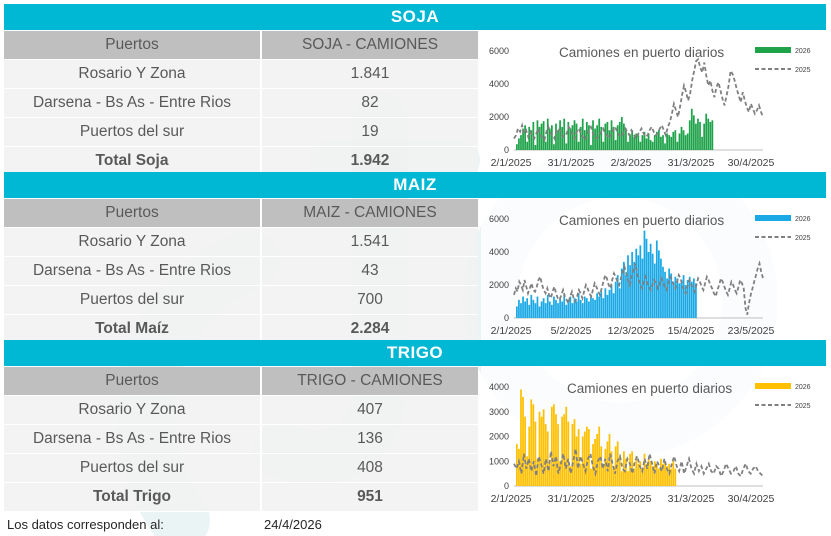 The height and width of the screenshot is (536, 831). Describe the element at coordinates (499, 252) in the screenshot. I see `y-tick-label: 4000` at that location.